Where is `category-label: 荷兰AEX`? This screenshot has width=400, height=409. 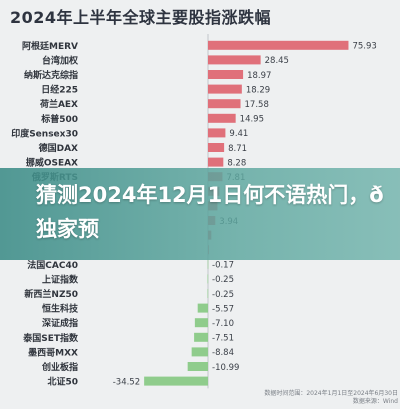
category-label: 荷兰AEX is located at coordinates (58, 104).